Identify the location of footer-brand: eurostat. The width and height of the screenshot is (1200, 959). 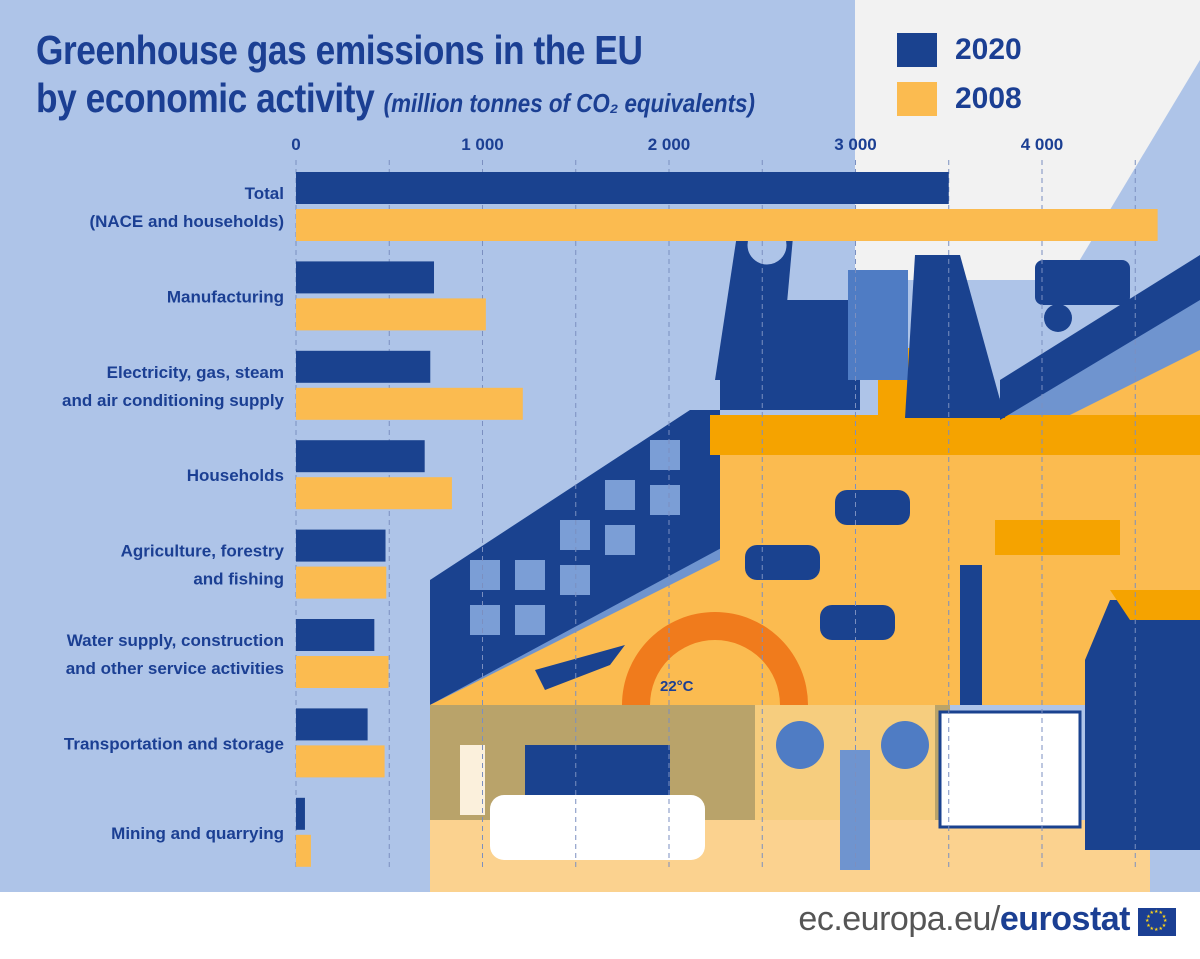
(1065, 919).